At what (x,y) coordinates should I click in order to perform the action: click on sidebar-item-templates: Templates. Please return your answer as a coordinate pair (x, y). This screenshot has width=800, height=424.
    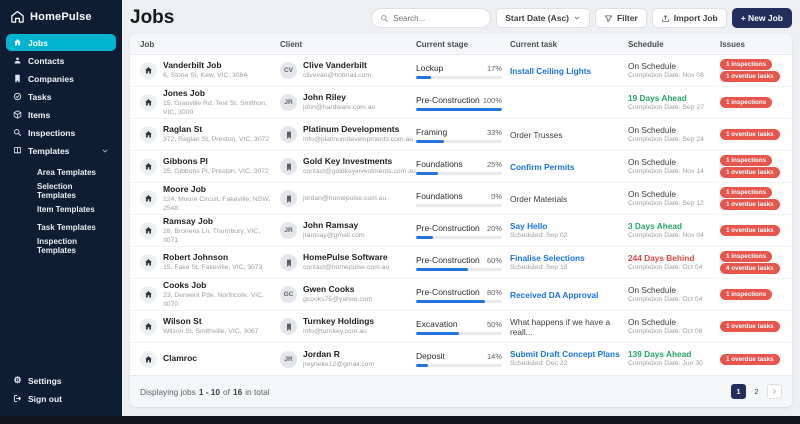
    Looking at the image, I should click on (61, 150).